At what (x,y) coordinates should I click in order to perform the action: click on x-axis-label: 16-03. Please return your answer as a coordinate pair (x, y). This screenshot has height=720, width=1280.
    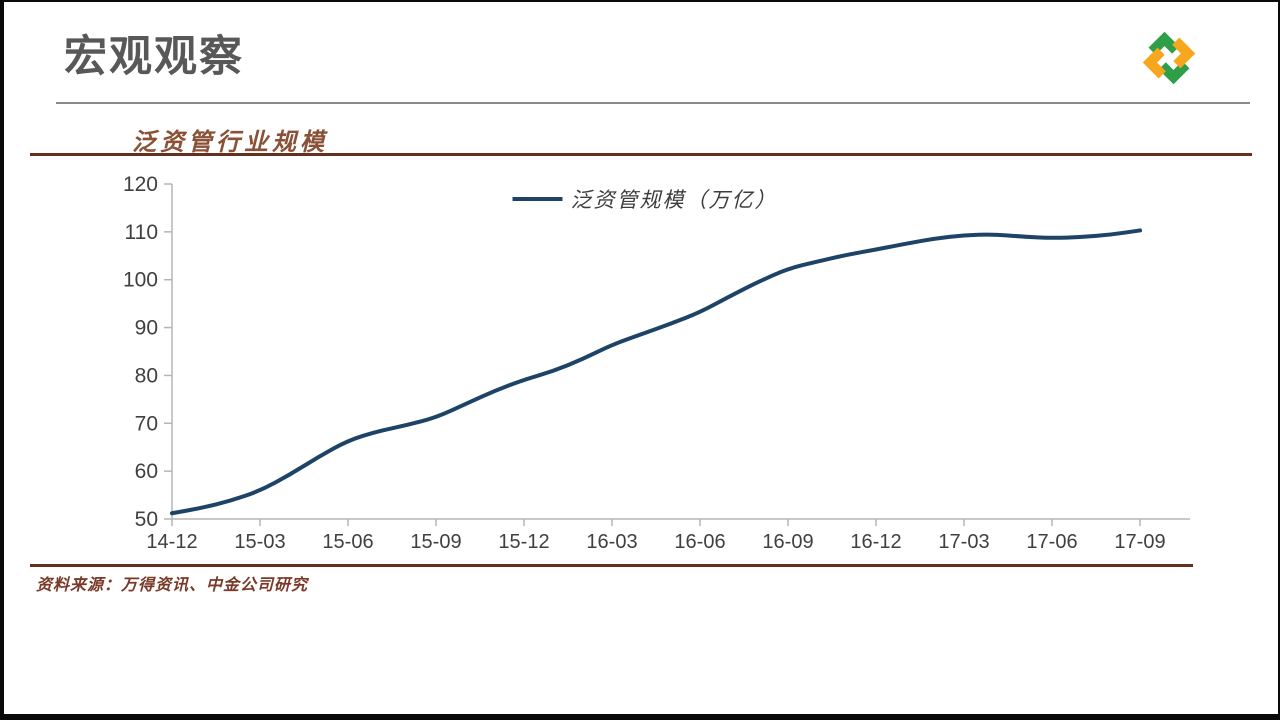
    Looking at the image, I should click on (611, 542).